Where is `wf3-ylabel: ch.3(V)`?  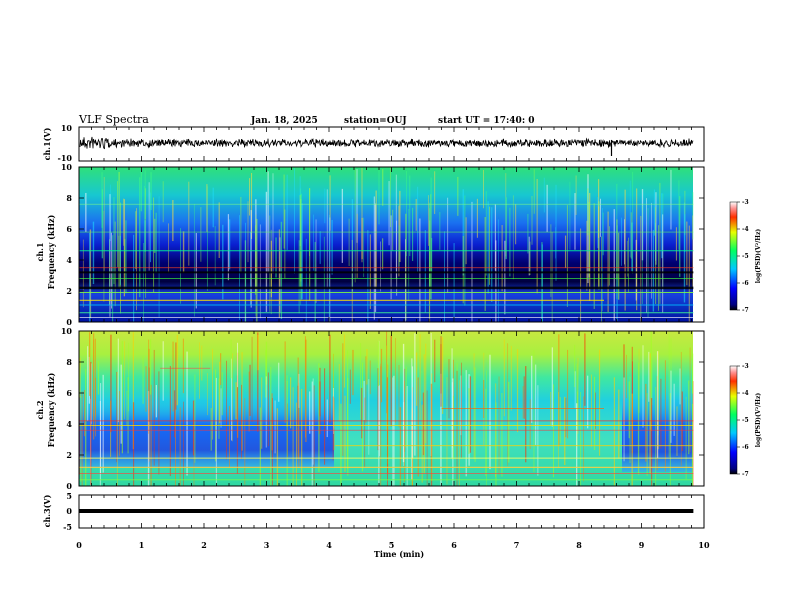 wf3-ylabel: ch.3(V) is located at coordinates (47, 510).